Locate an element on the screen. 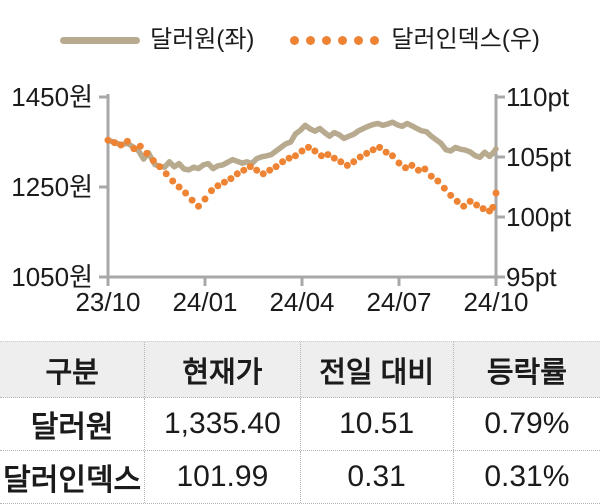 This screenshot has width=600, height=504. svg-text: 24/04 is located at coordinates (301, 302).